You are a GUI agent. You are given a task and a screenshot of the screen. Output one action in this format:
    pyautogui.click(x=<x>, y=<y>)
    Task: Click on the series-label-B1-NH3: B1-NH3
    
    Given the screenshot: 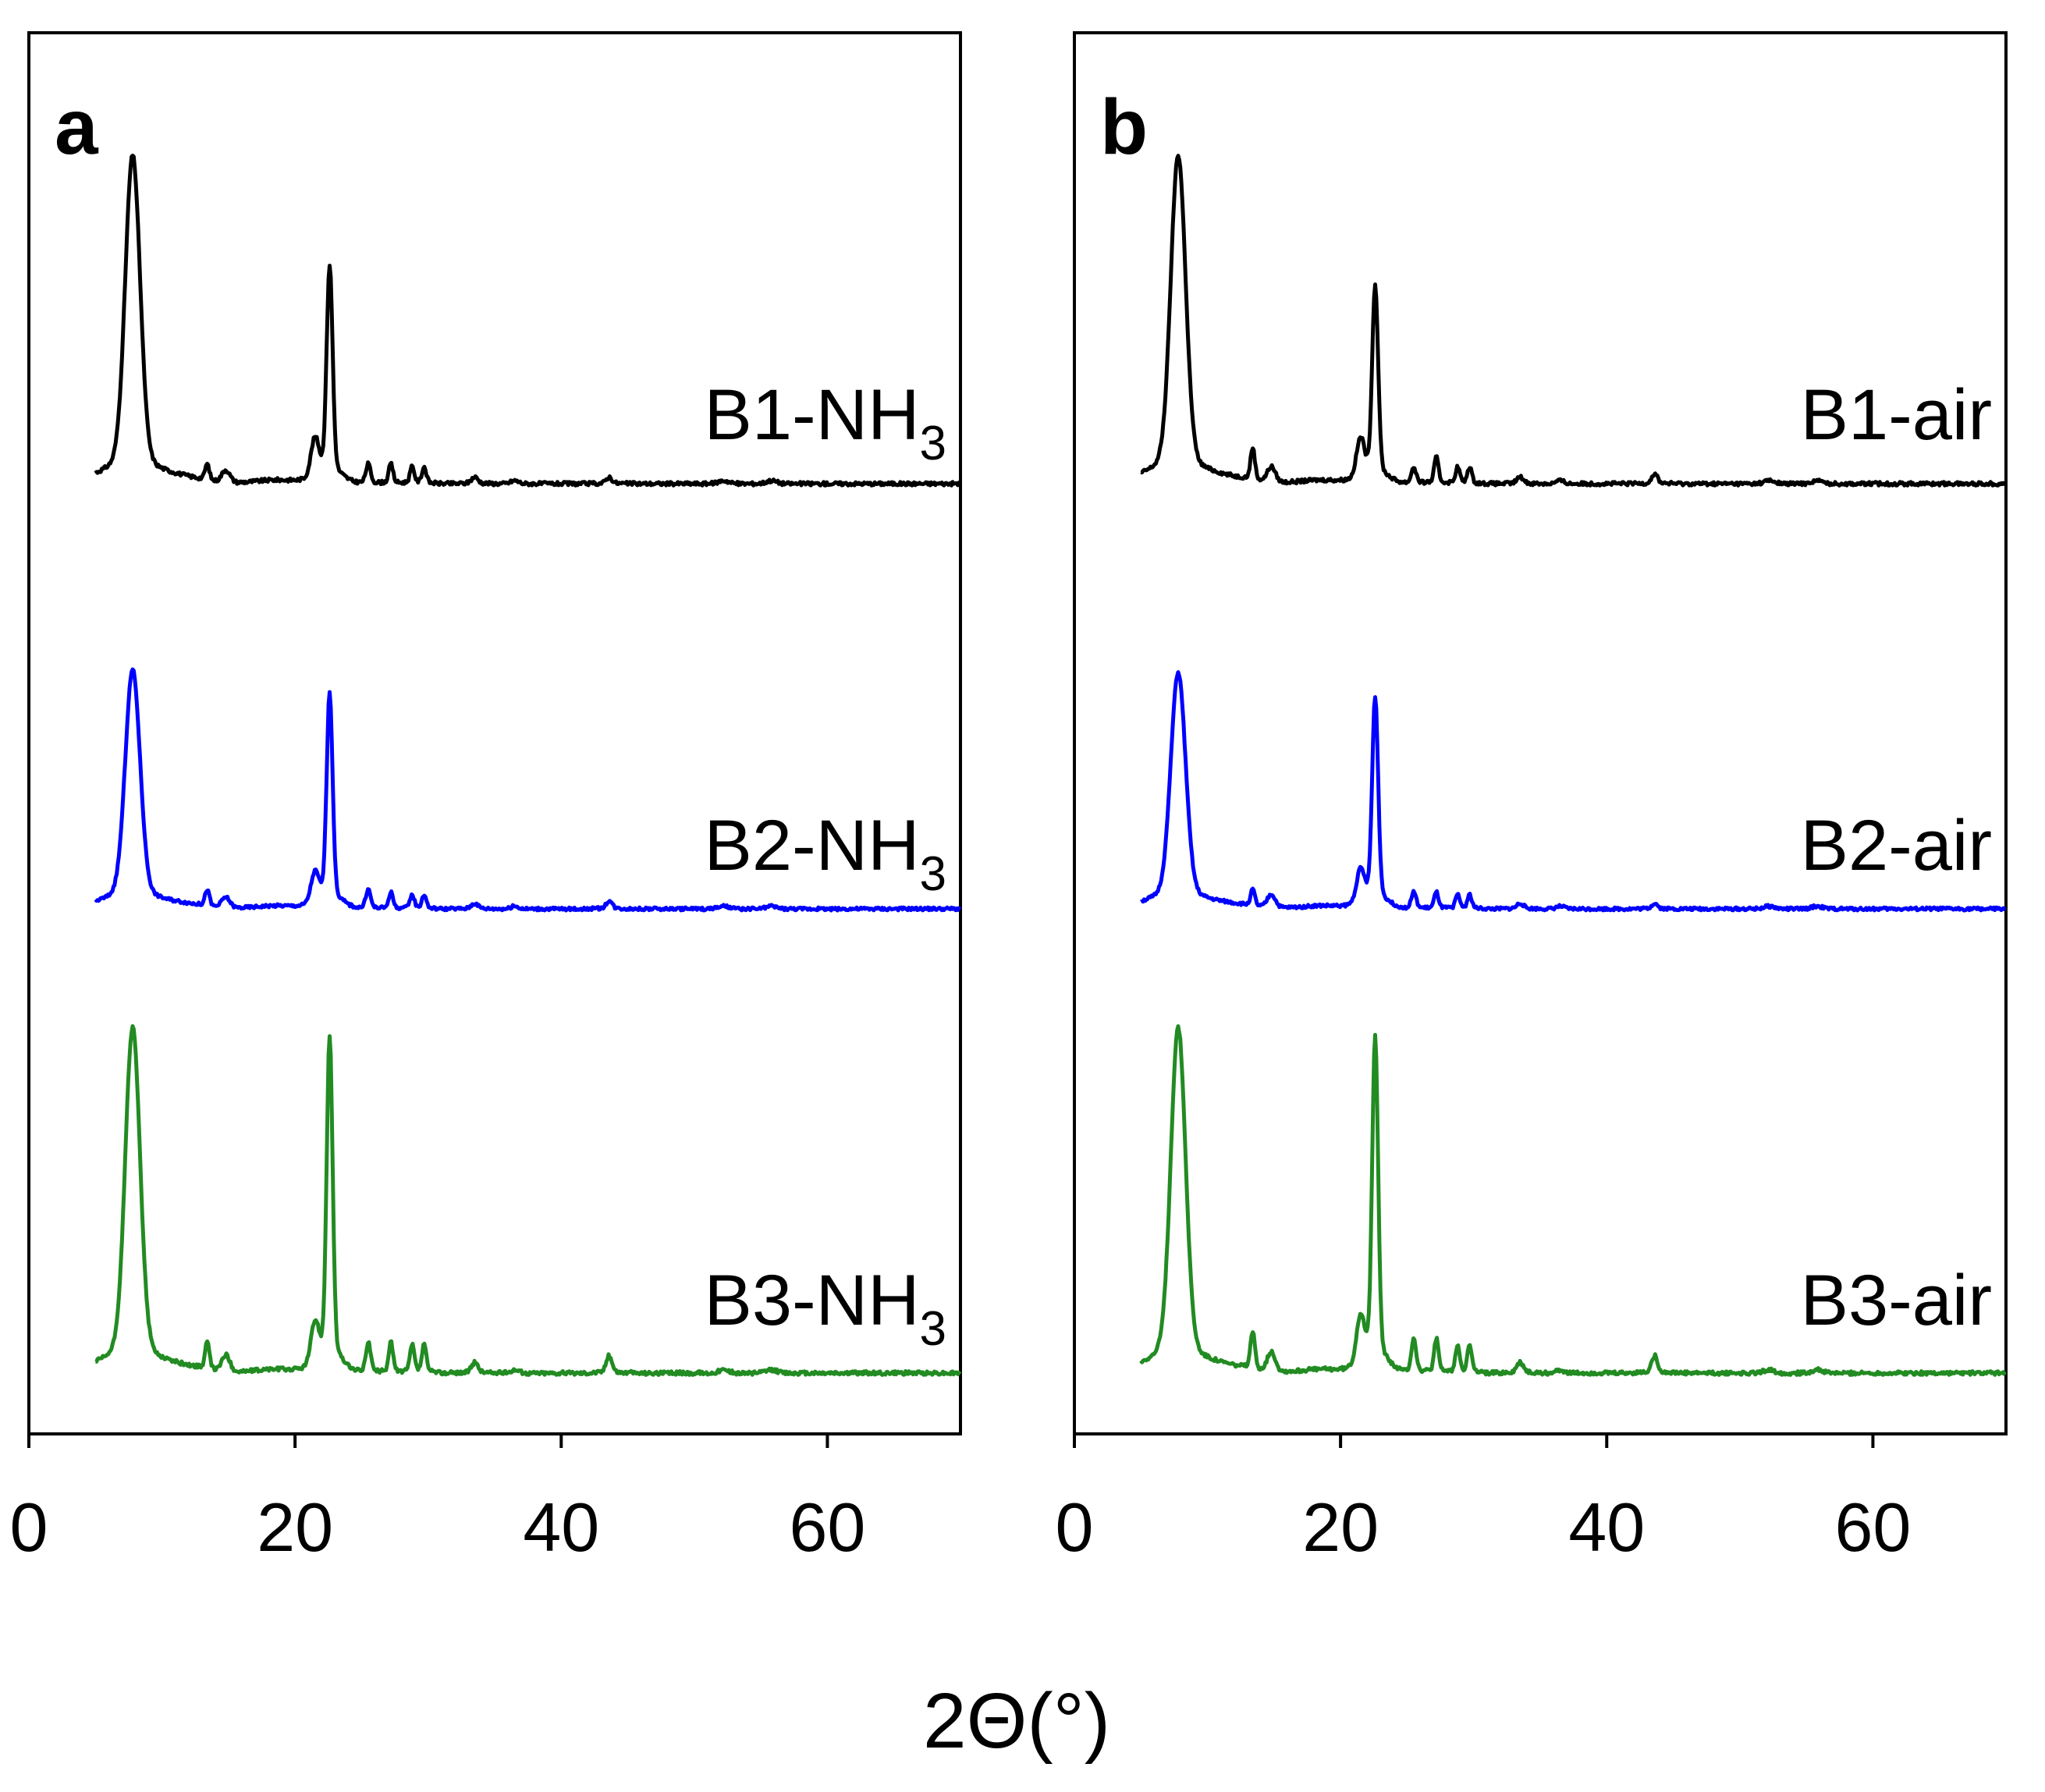 What is the action you would take?
    pyautogui.click(x=825, y=423)
    